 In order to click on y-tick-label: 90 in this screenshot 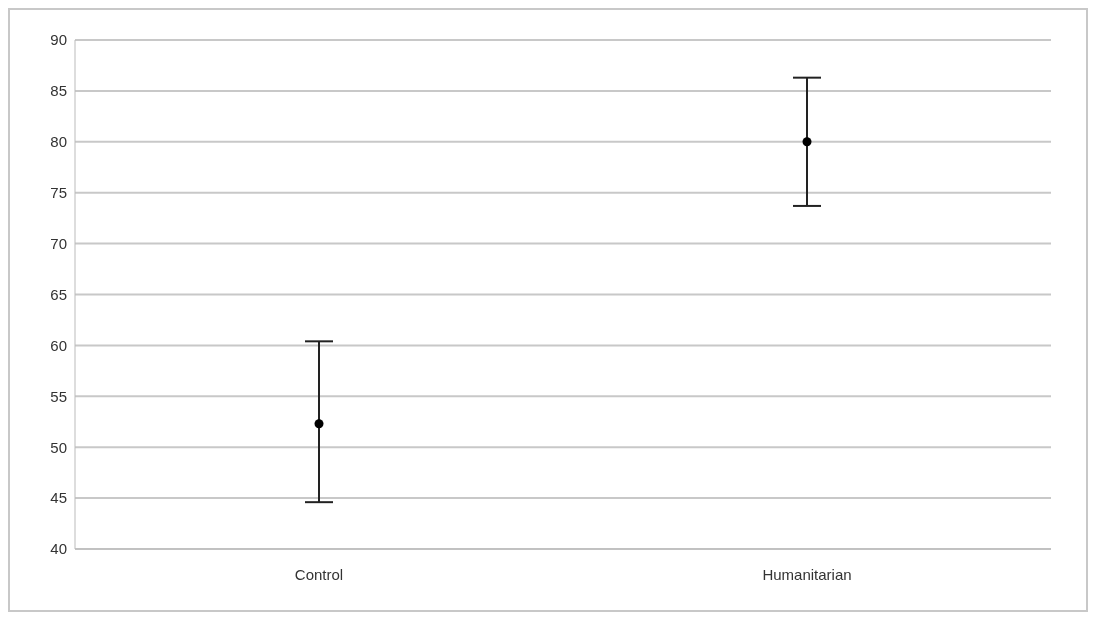, I will do `click(58, 40)`.